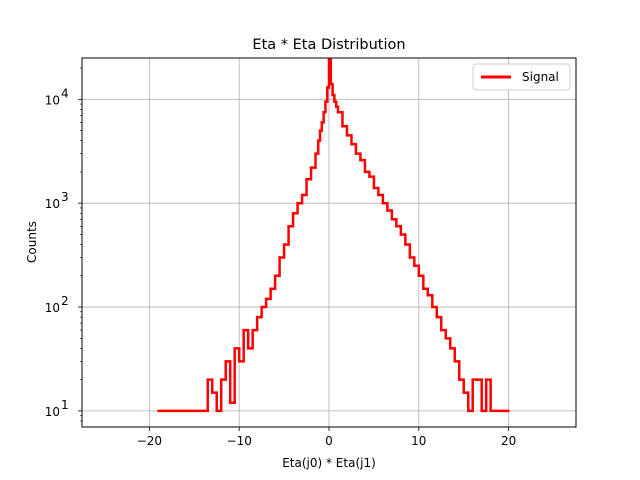 Image resolution: width=640 pixels, height=480 pixels. What do you see at coordinates (329, 441) in the screenshot?
I see `x-tick-label: 0` at bounding box center [329, 441].